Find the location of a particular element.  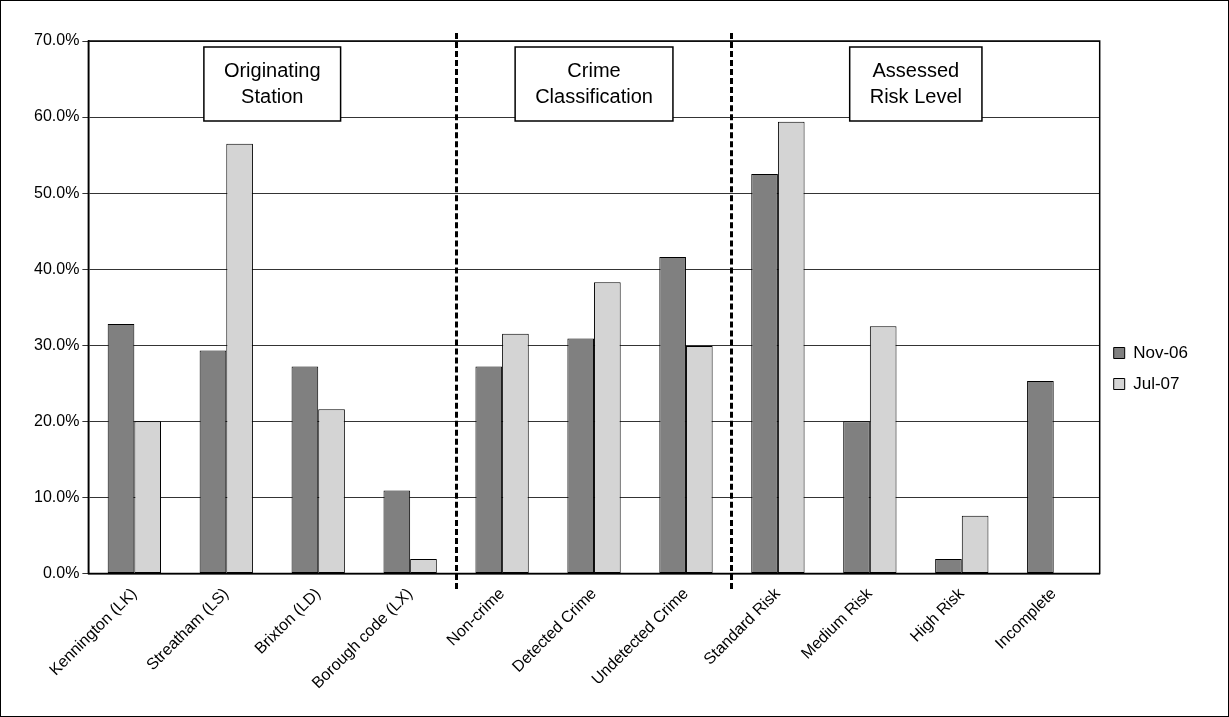

annotation: Originating Station is located at coordinates (272, 82).